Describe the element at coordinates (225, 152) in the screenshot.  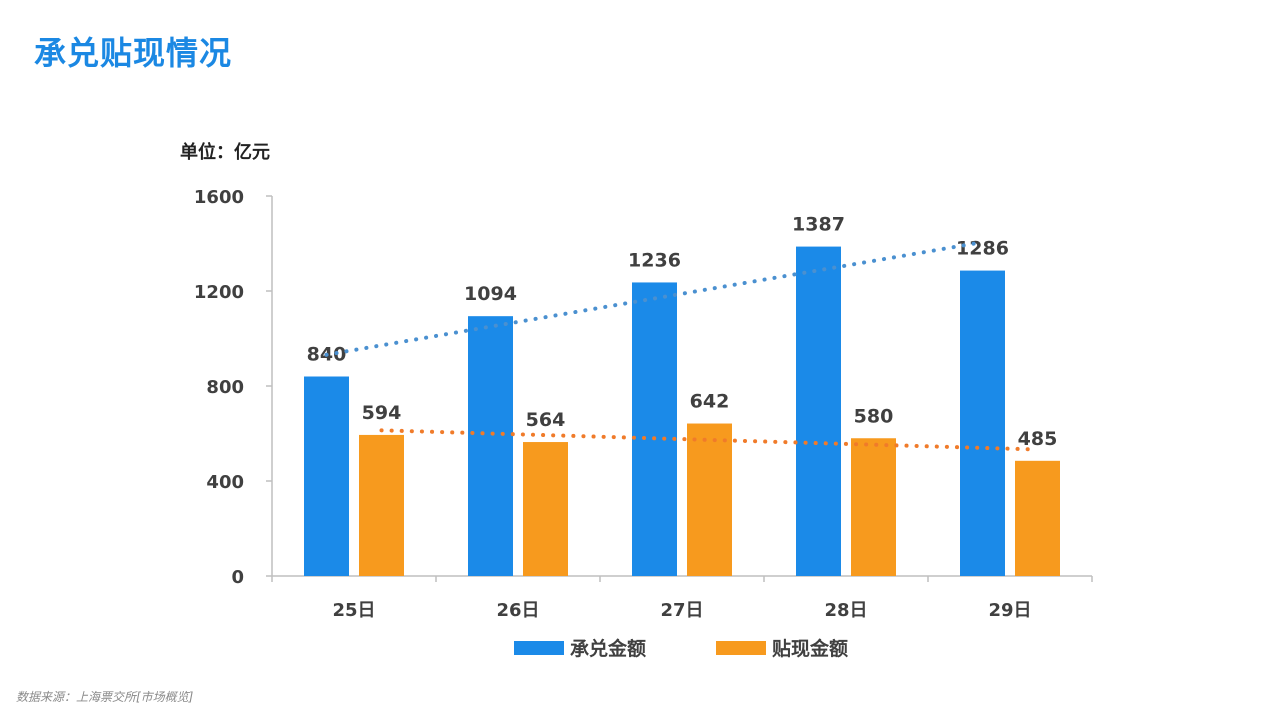
I see `unit-label: 单位：亿元` at that location.